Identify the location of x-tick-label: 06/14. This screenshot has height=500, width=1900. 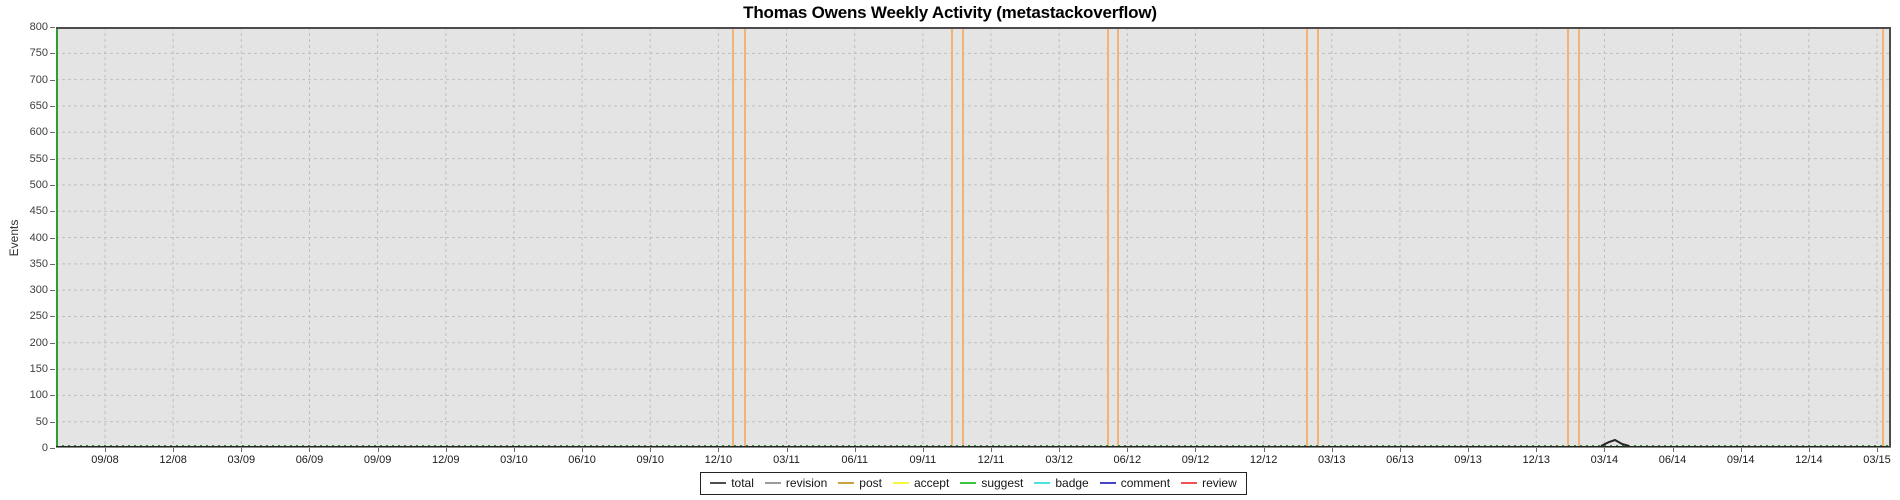
(1672, 460).